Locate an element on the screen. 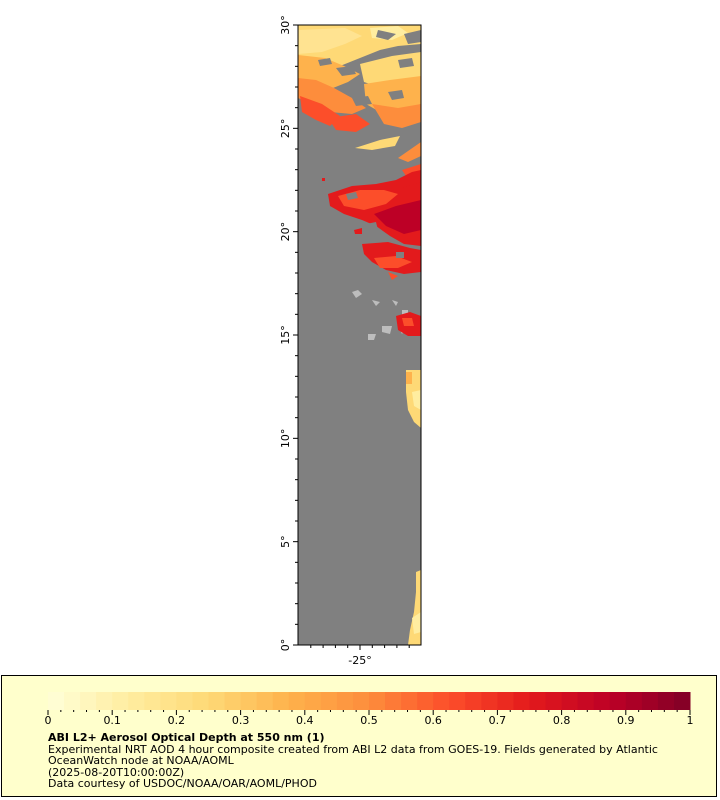 This screenshot has width=720, height=800. colorbar-ticks: 0 0.1 0.2 0.3 0.4 0.5 0.6 0.7 0.8 0.9 1 is located at coordinates (369, 718).